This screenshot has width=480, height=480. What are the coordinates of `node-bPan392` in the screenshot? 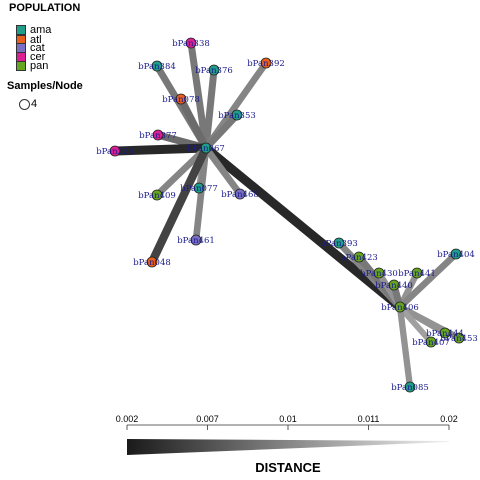 It's located at (266, 63).